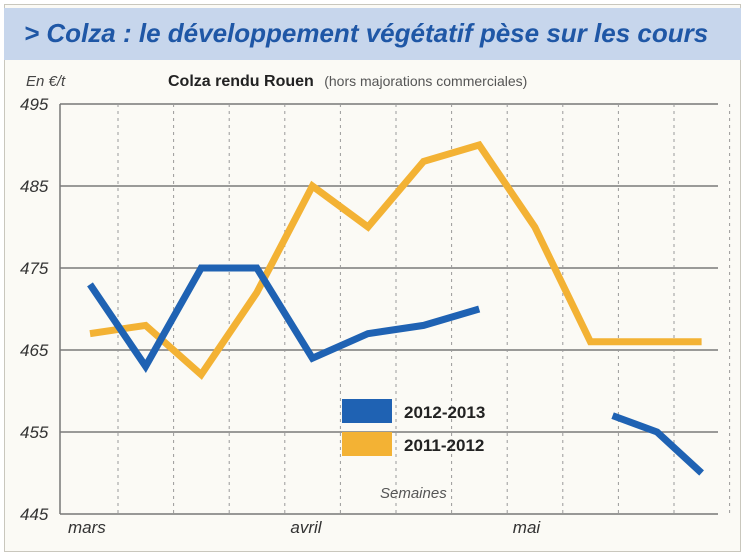  I want to click on x-tick-labels: mars avril mai, so click(304, 527).